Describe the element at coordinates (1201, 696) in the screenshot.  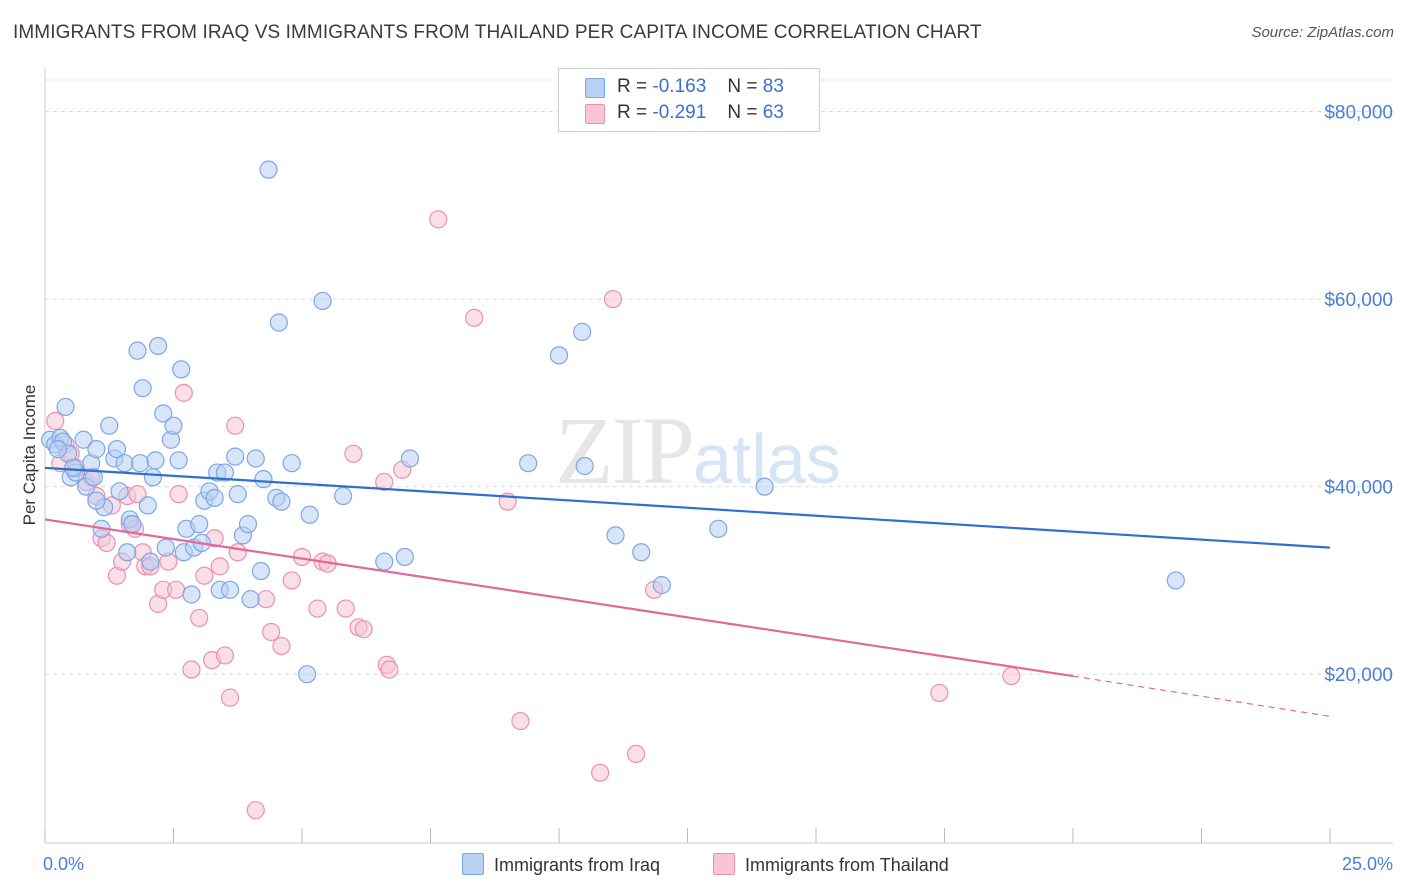
I see `trend-line-thailand-extension` at that location.